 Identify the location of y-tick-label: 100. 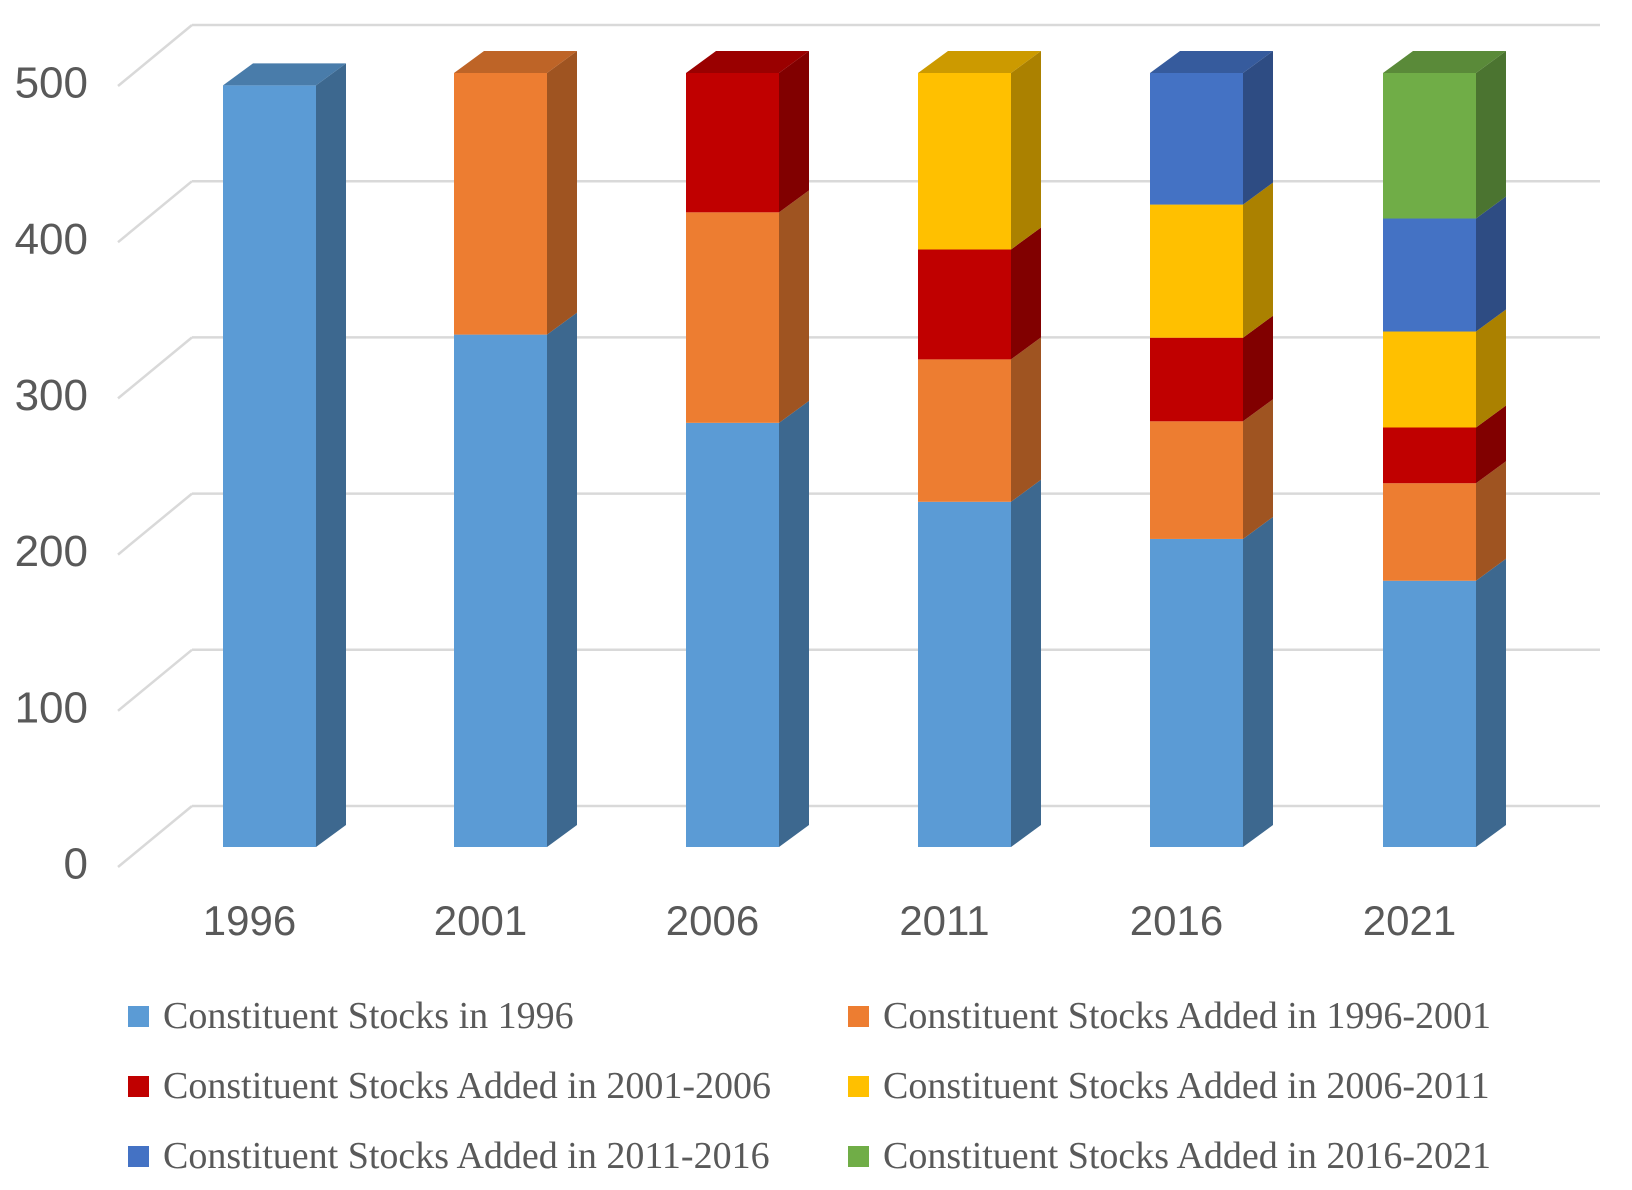
(51, 707).